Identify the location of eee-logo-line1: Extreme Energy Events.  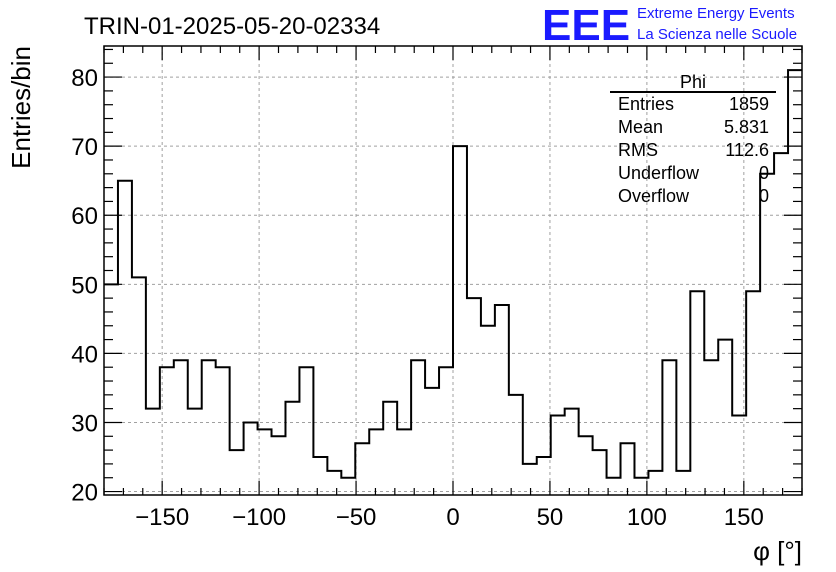
(716, 13).